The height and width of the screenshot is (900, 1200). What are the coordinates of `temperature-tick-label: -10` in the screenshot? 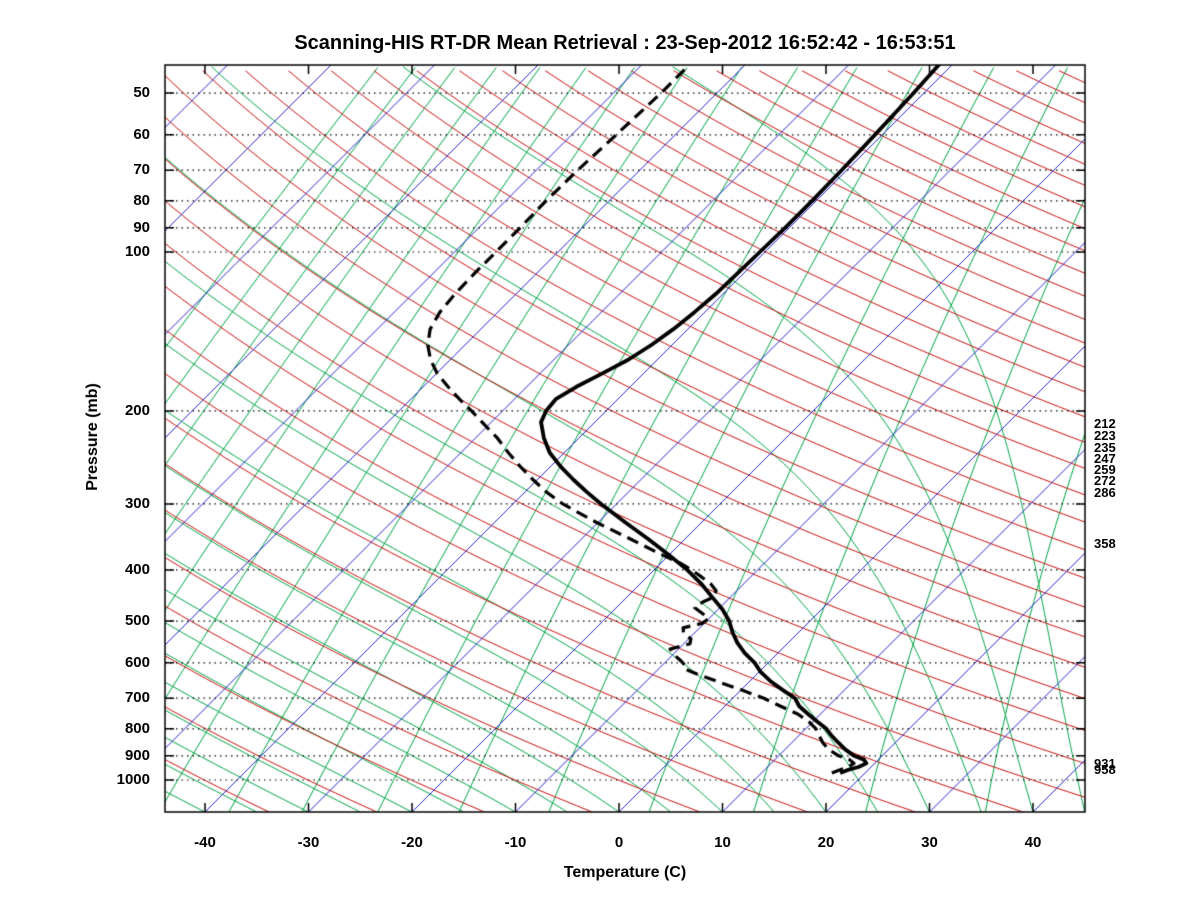 It's located at (515, 842).